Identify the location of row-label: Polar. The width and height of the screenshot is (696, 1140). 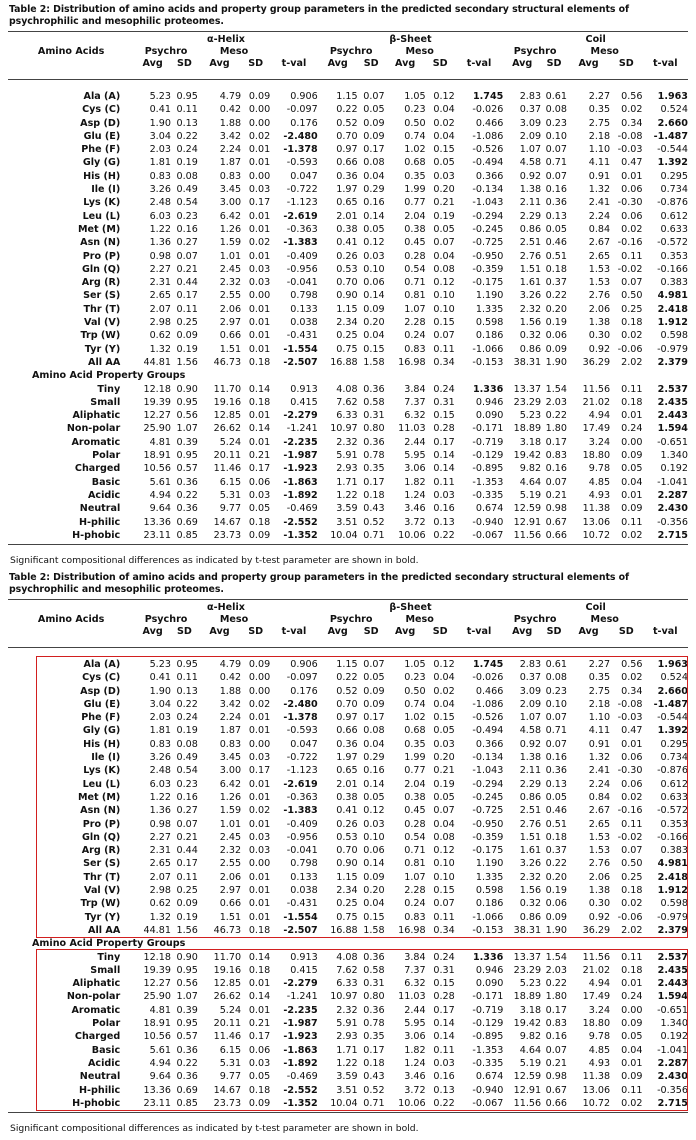
(106, 456).